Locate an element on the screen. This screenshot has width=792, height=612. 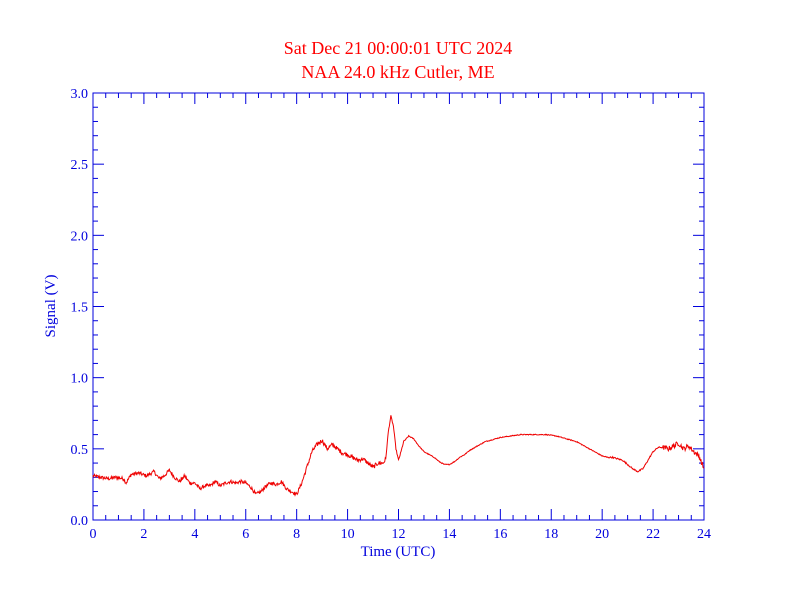
chart-subtitle: NAA 24.0 kHz Cutler, ME is located at coordinates (397, 72).